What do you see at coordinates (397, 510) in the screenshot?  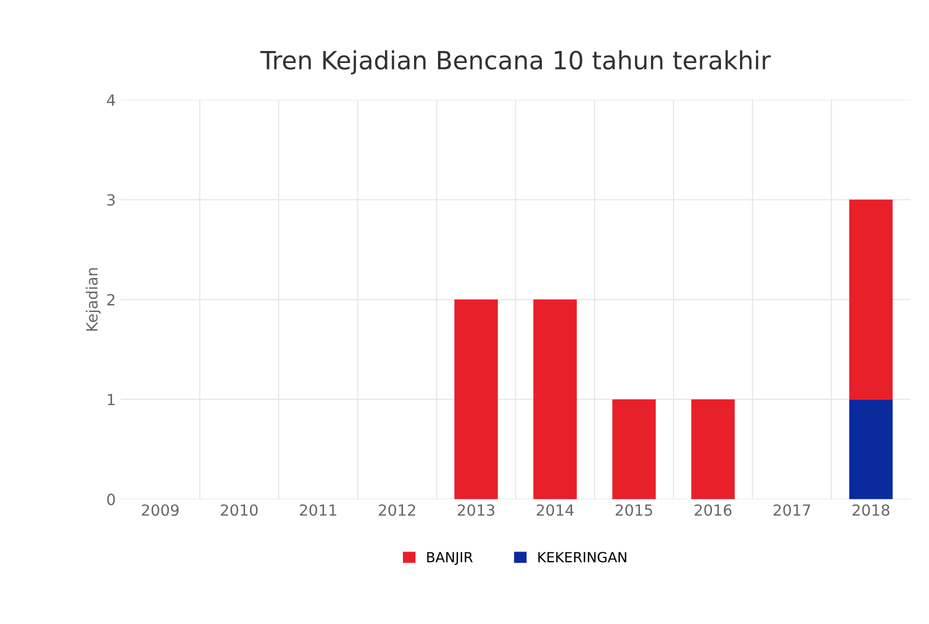 I see `x-tick-label: 2012` at bounding box center [397, 510].